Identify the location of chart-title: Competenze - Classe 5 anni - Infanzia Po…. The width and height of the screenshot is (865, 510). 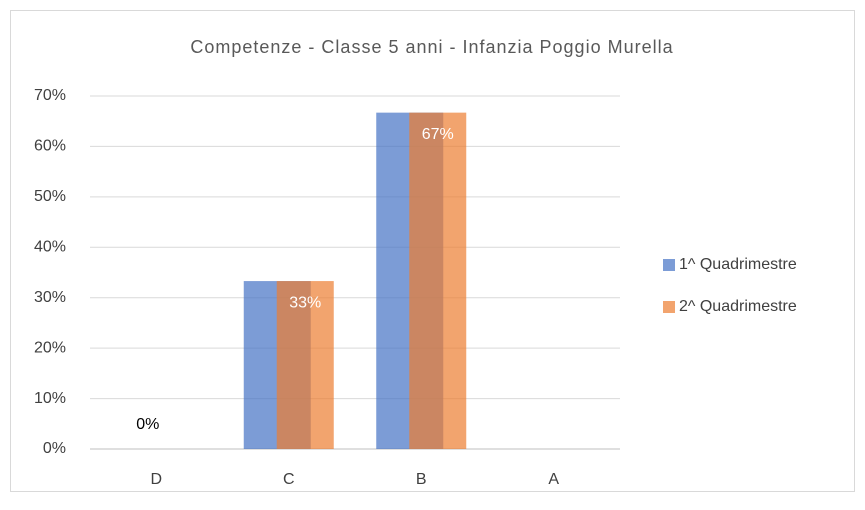
(431, 47).